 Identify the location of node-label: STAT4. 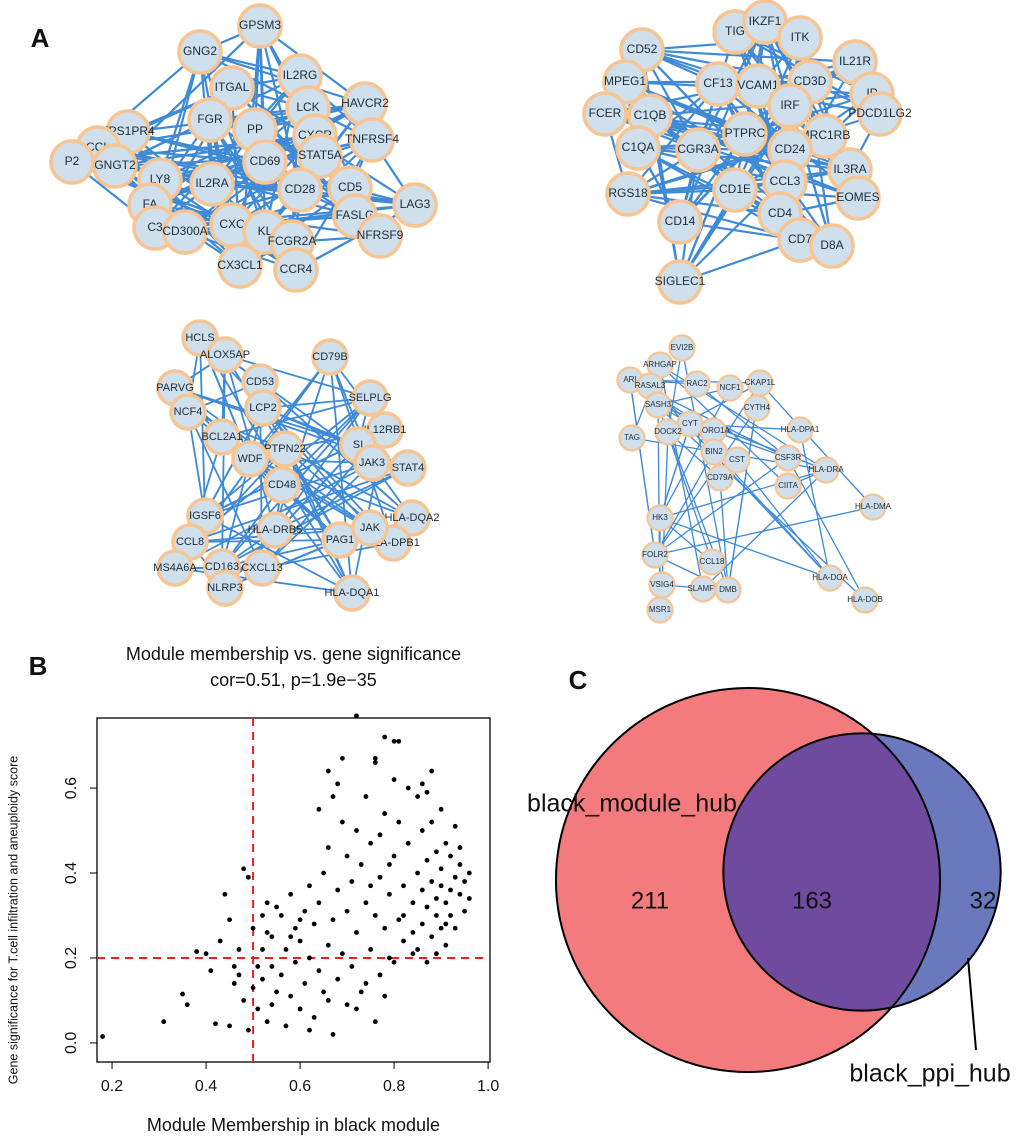
(408, 468).